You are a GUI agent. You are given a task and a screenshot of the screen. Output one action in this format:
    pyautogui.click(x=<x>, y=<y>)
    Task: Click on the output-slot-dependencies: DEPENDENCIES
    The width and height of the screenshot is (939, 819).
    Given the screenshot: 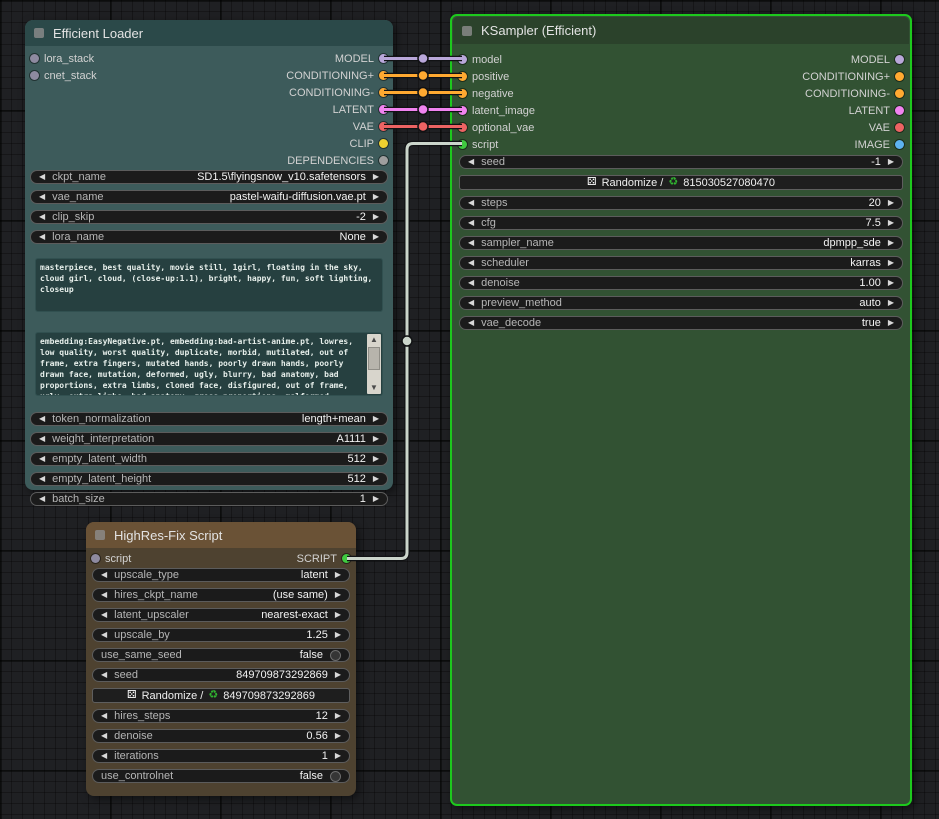 What is the action you would take?
    pyautogui.click(x=337, y=160)
    